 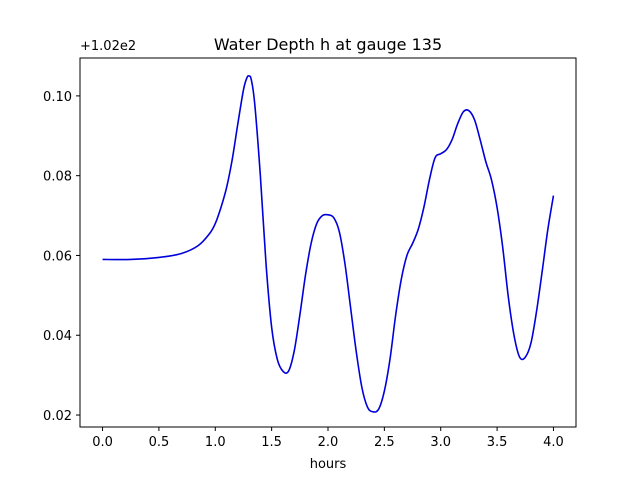 What do you see at coordinates (553, 442) in the screenshot?
I see `x-tick-label: 4.0` at bounding box center [553, 442].